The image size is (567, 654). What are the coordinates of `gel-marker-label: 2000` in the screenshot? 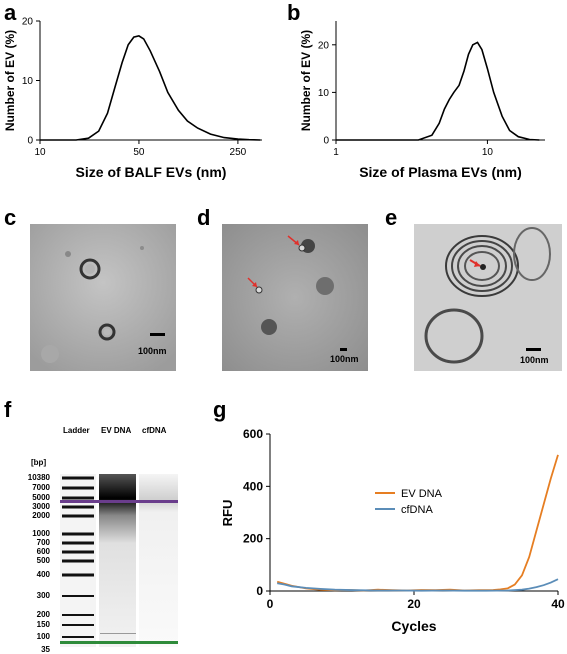 It's located at (41, 515).